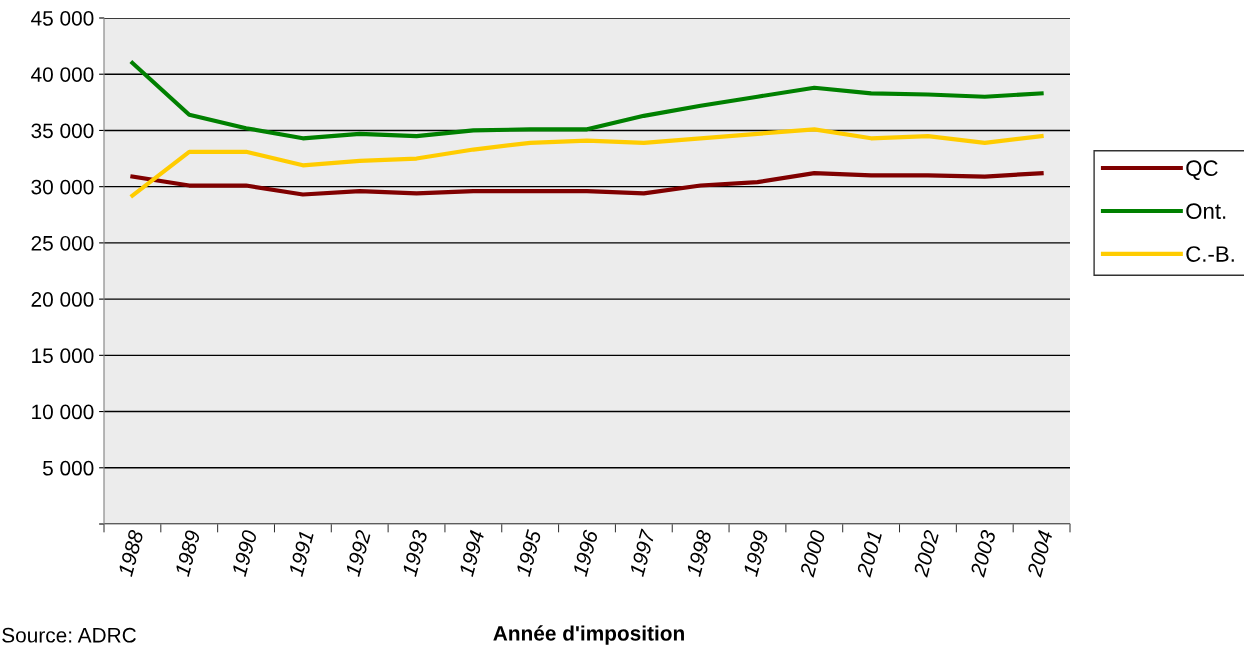 Image resolution: width=1244 pixels, height=649 pixels. Describe the element at coordinates (642, 553) in the screenshot. I see `x-tick-label: 1997` at that location.